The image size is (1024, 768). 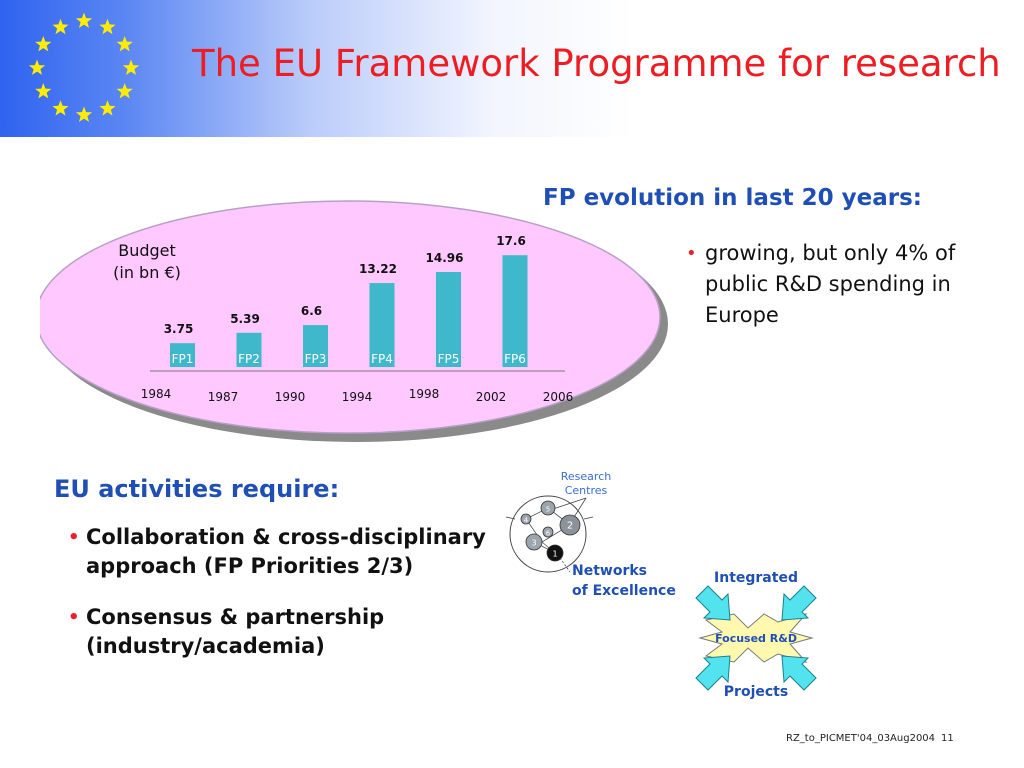 What do you see at coordinates (511, 241) in the screenshot?
I see `chart-bar-value-label: 17.6` at bounding box center [511, 241].